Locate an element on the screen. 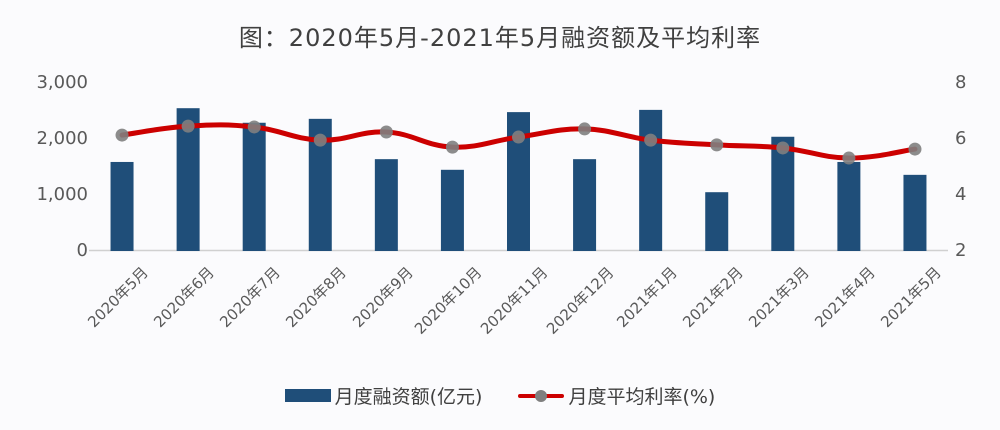  legend-item-line: 月度平均利率(%) is located at coordinates (616, 395).